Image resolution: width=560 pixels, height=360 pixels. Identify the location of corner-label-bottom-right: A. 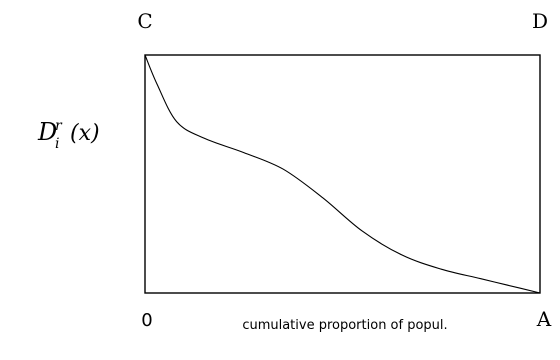
(544, 319).